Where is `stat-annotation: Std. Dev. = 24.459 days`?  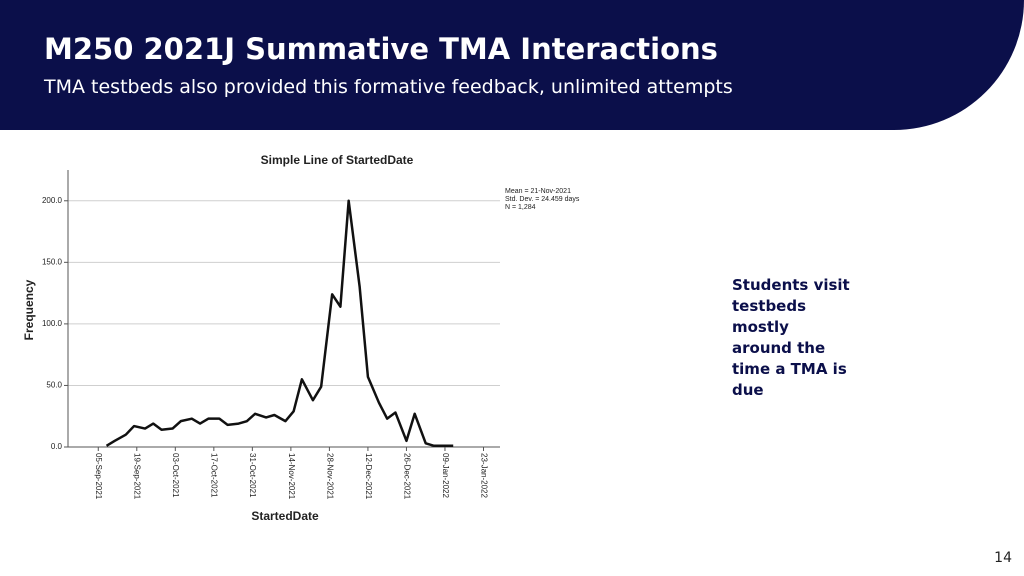 stat-annotation: Std. Dev. = 24.459 days is located at coordinates (542, 199).